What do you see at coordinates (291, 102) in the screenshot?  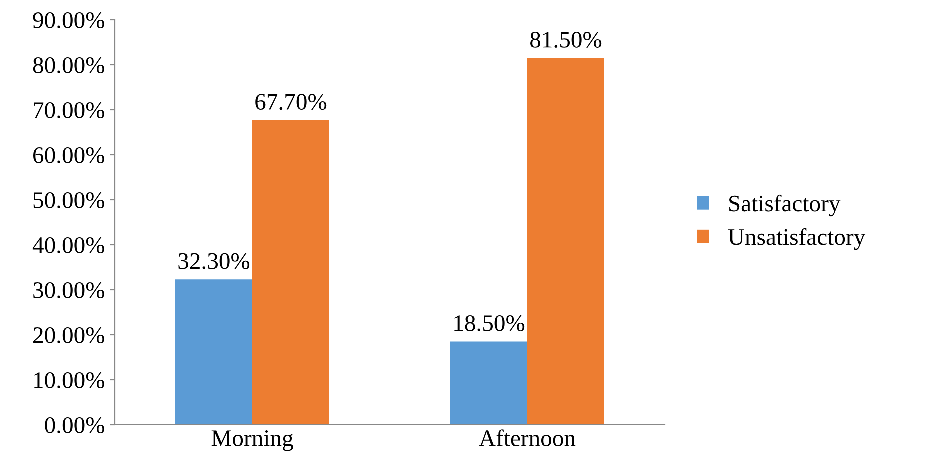 I see `data-label: 67.70%` at bounding box center [291, 102].